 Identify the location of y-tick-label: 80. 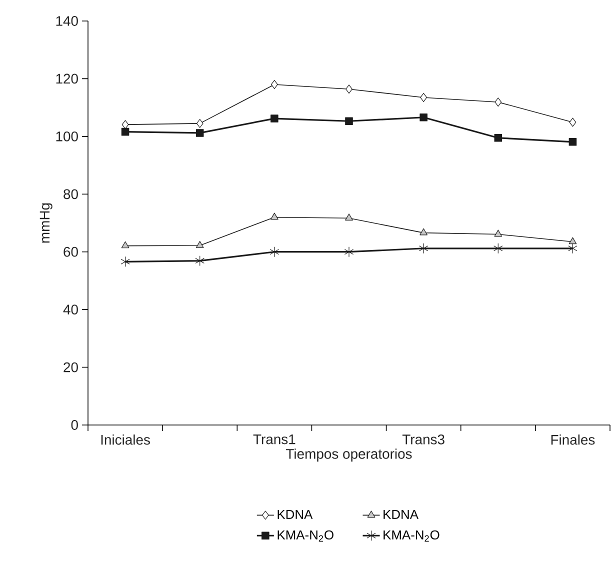
(71, 194).